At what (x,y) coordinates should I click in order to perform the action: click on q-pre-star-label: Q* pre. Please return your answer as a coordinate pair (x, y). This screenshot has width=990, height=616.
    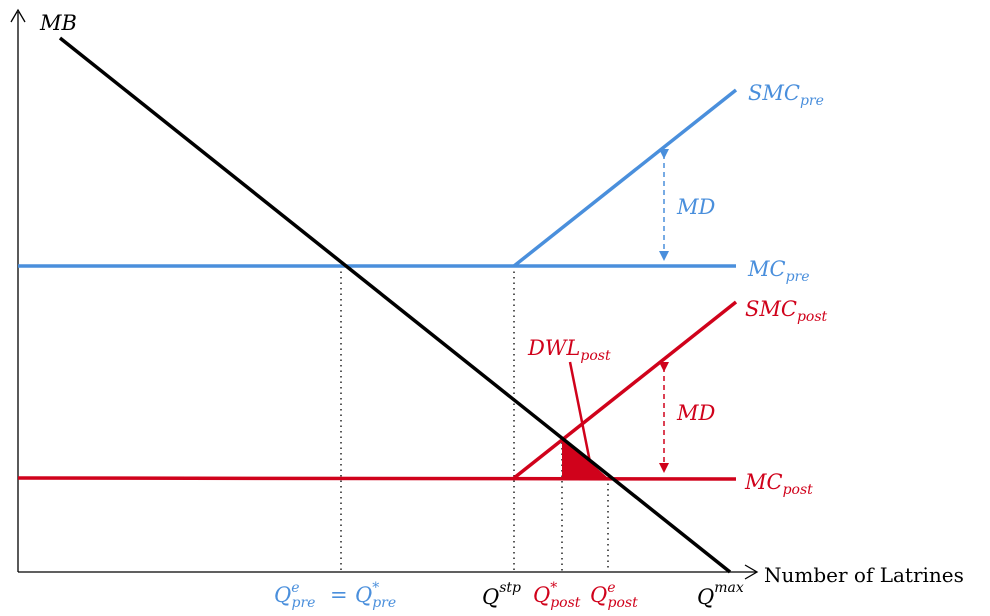
    Looking at the image, I should click on (375, 595).